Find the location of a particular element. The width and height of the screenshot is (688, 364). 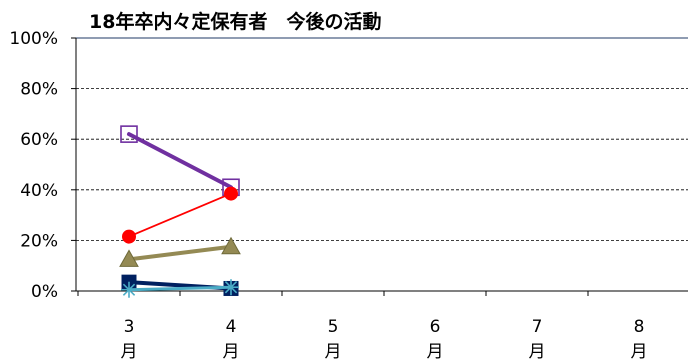

series-group is located at coordinates (180, 211).